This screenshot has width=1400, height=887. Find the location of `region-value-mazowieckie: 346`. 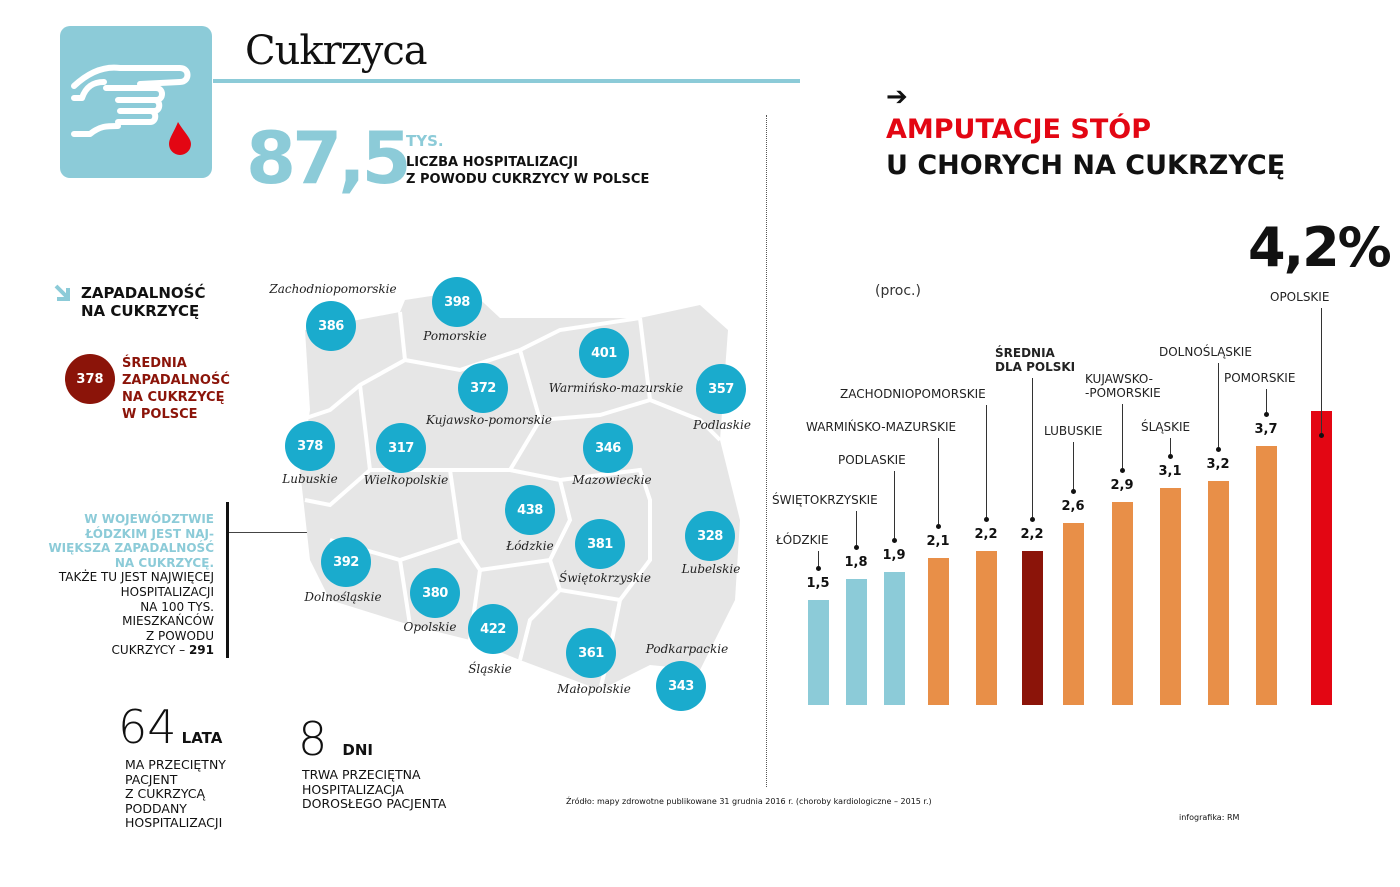

region-value-mazowieckie: 346 is located at coordinates (608, 448).